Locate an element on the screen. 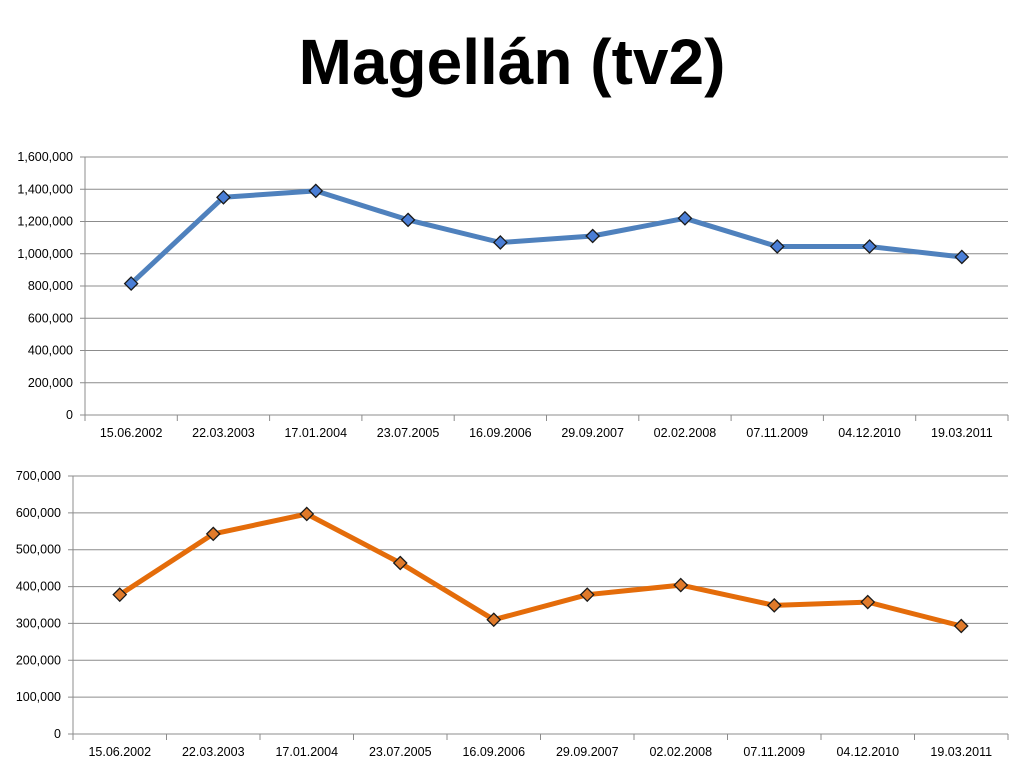 The width and height of the screenshot is (1024, 768). y-tick-label: 300,000 is located at coordinates (38, 623).